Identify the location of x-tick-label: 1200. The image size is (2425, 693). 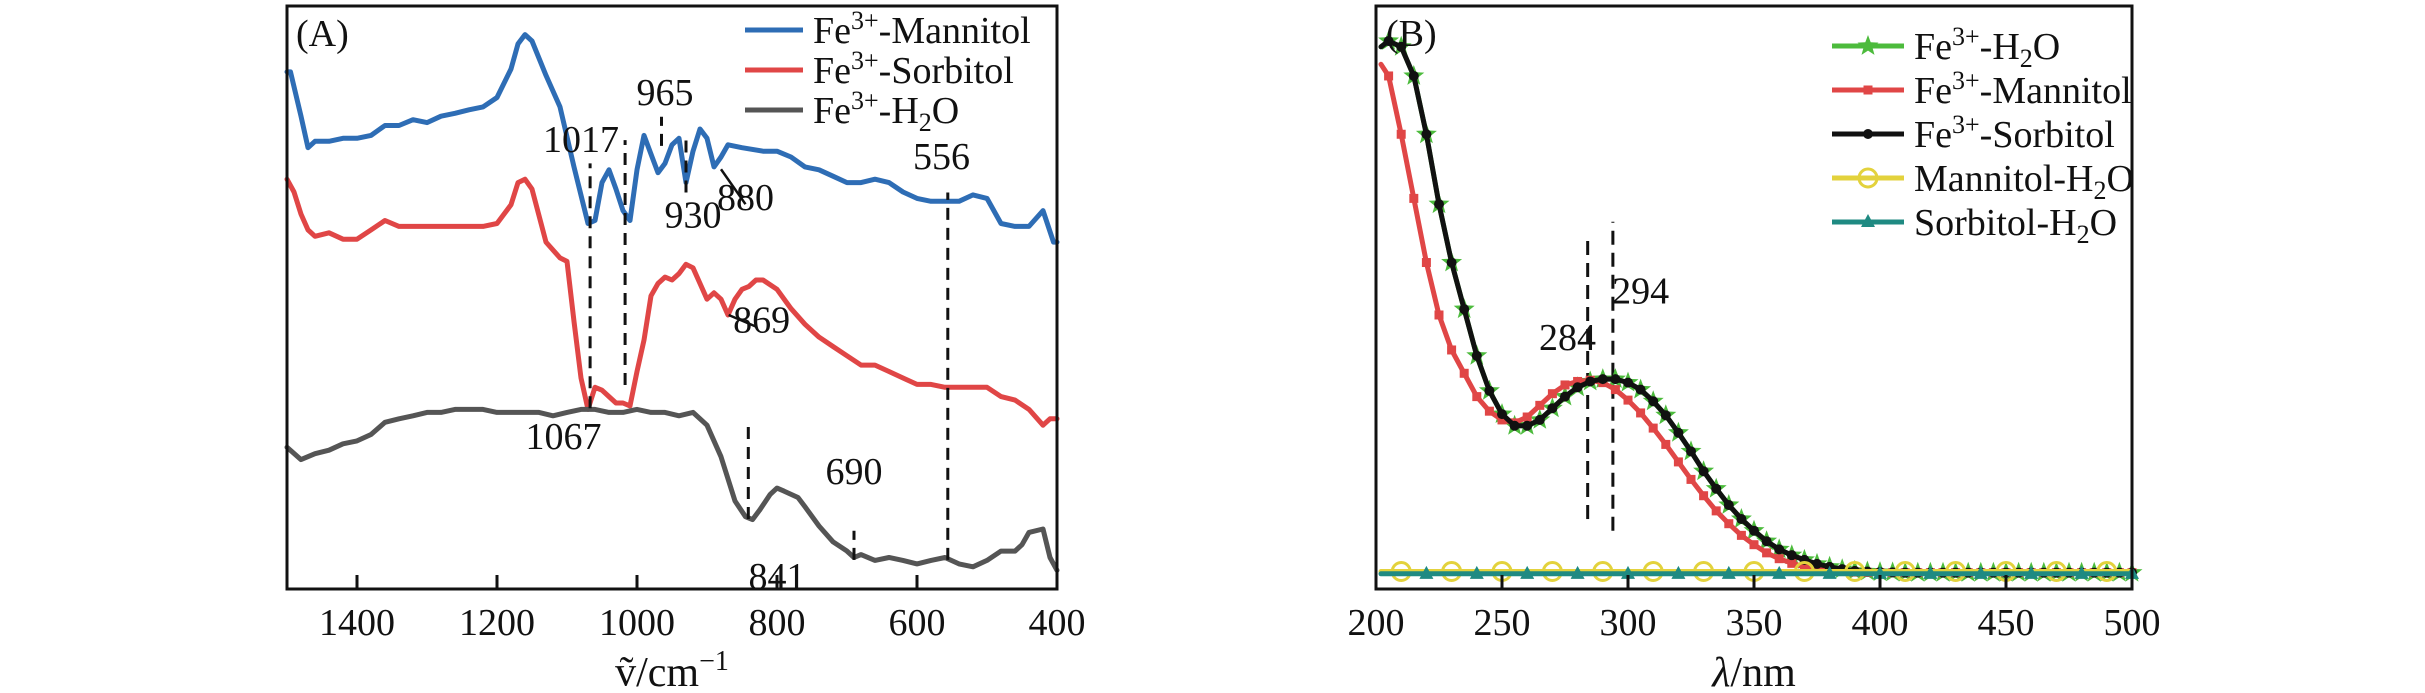
(497, 623).